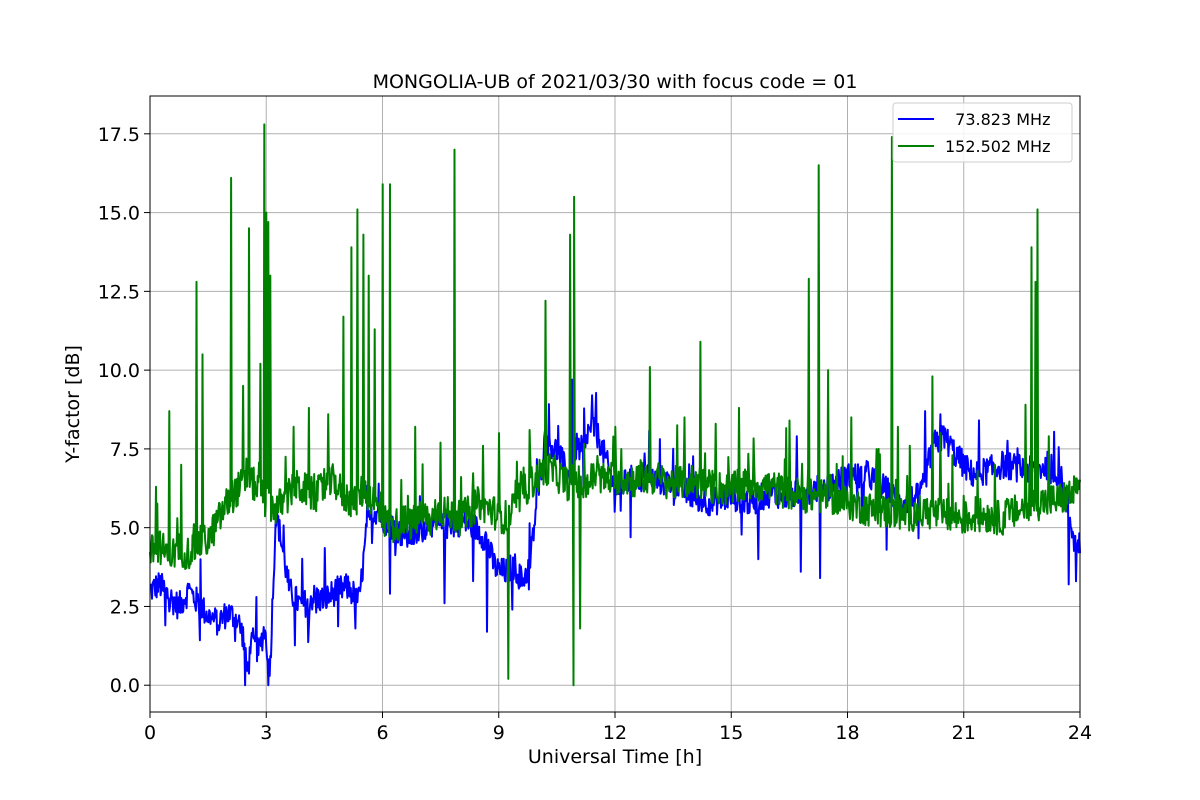  I want to click on y-axis: 0.0 2.5 5.0 7.5 10.0 12.5 15.0 17.5, so click(124, 410).